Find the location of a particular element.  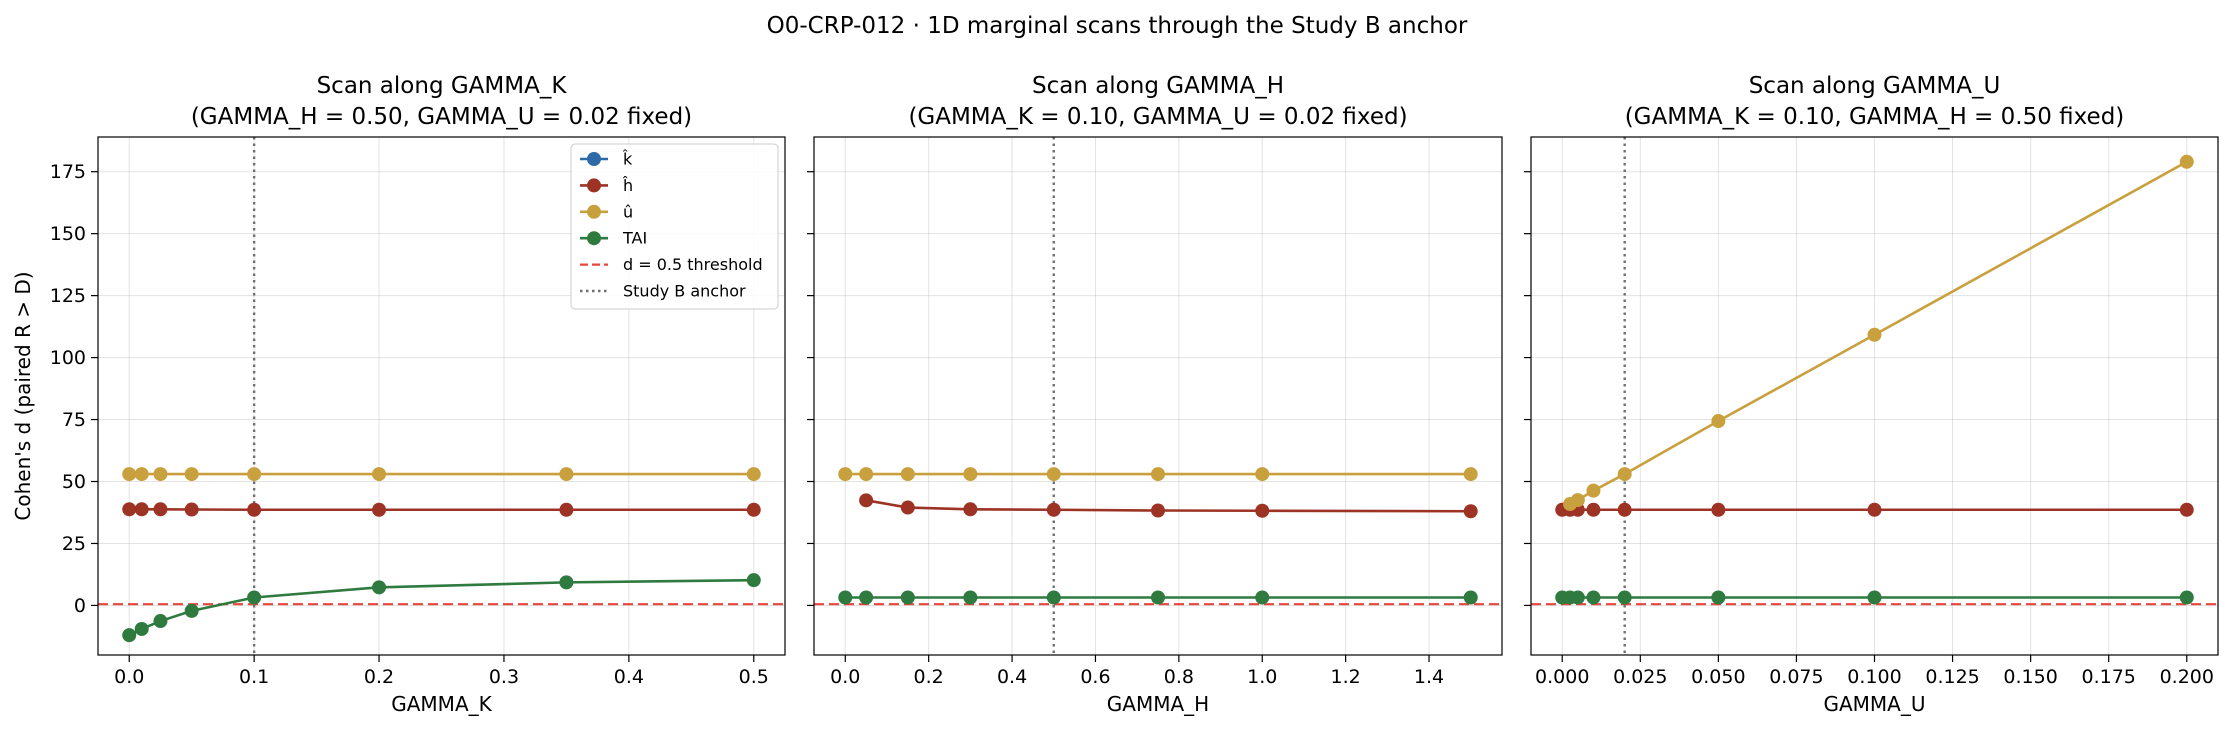

legend-item: k̂ is located at coordinates (606, 159).